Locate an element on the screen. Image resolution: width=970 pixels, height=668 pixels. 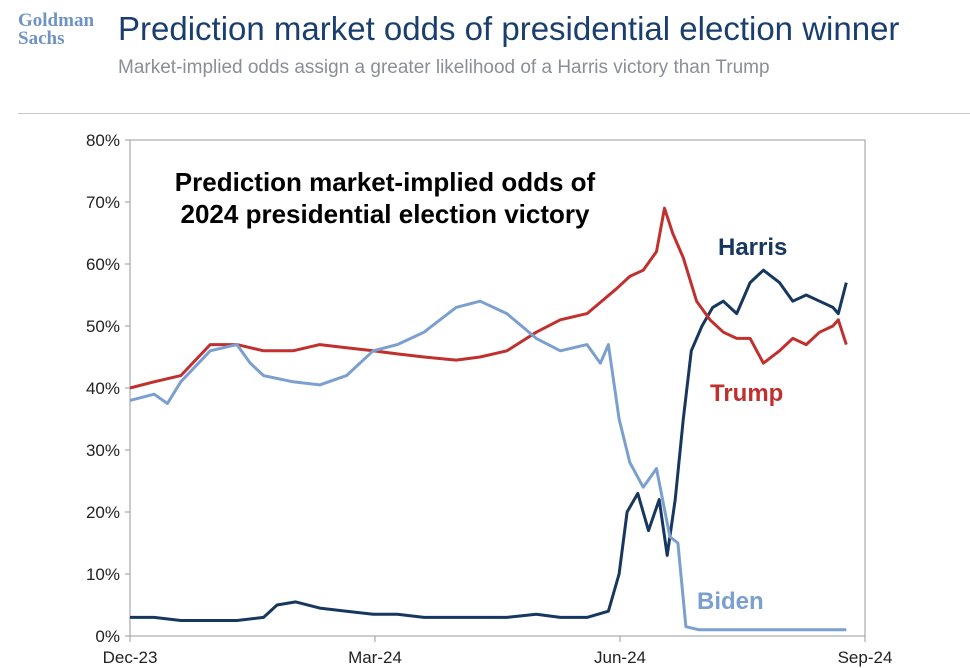
trump-label: Trump is located at coordinates (746, 393).